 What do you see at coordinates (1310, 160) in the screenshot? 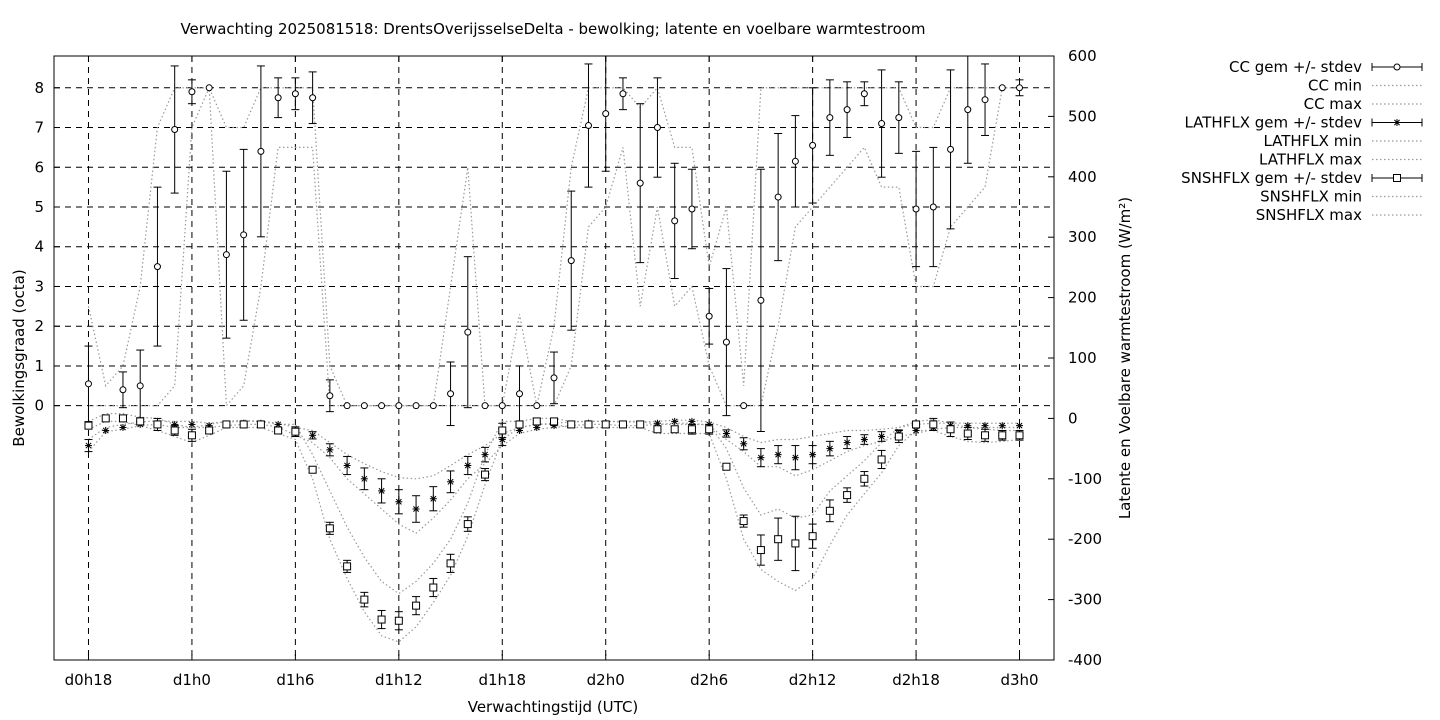
I see `legend-label: LATHFLX max` at bounding box center [1310, 160].